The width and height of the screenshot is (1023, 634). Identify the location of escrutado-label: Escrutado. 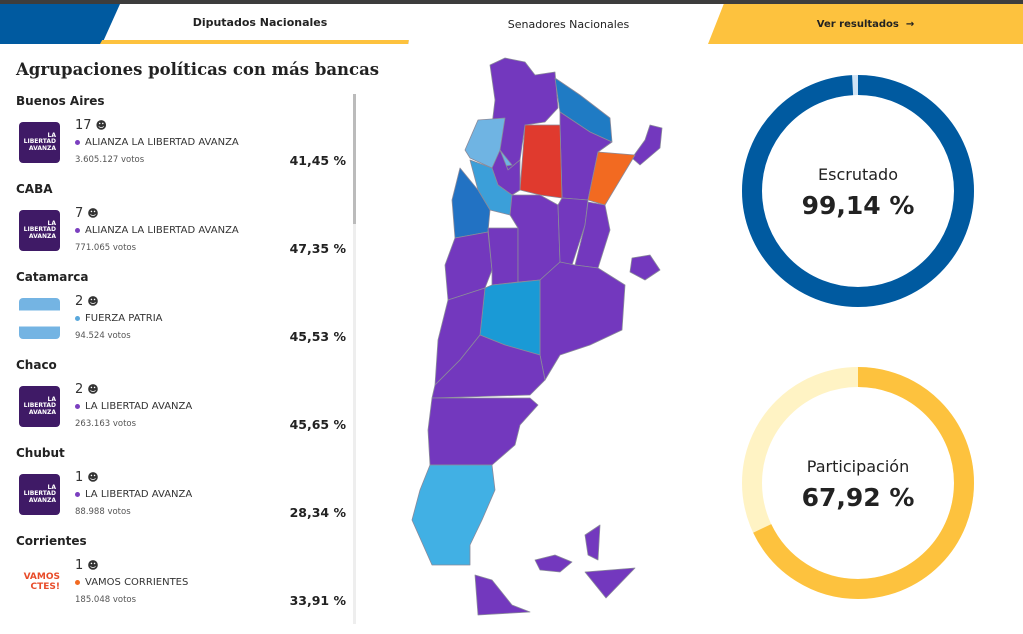
(858, 174).